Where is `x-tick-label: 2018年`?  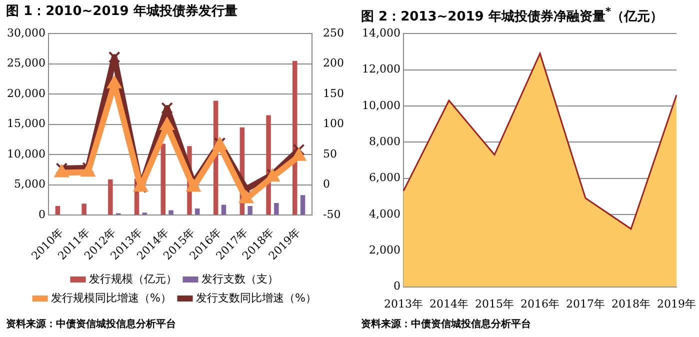
x-tick-label: 2018年 is located at coordinates (631, 303).